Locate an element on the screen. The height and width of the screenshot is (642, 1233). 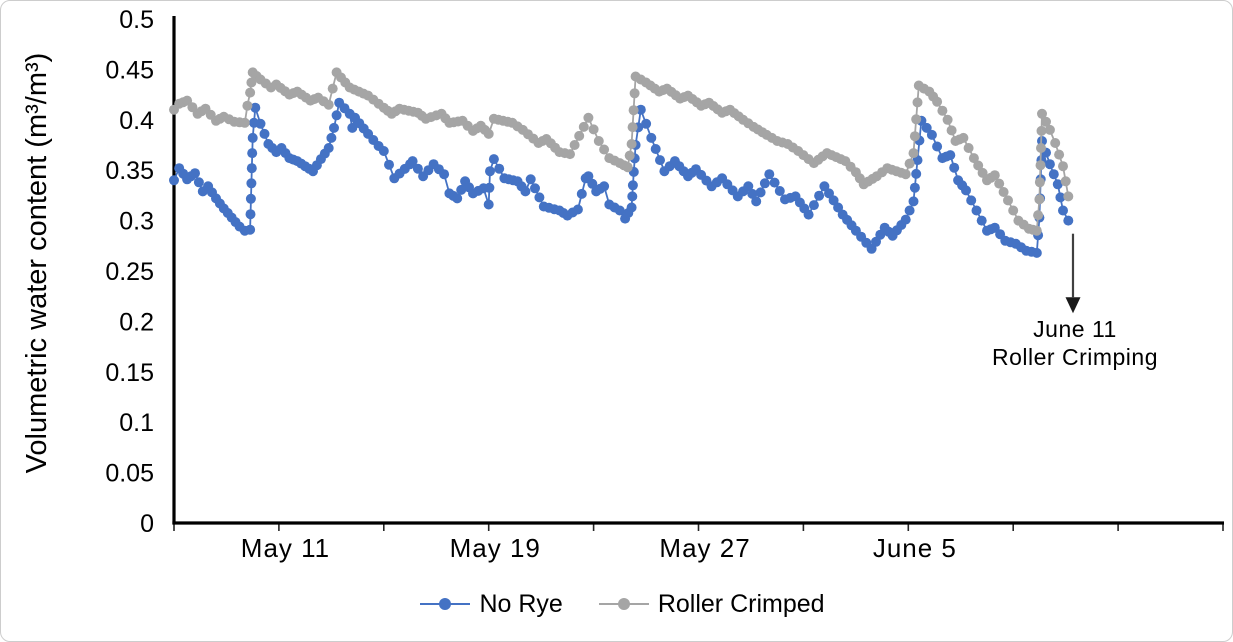
legend-dot is located at coordinates (445, 604).